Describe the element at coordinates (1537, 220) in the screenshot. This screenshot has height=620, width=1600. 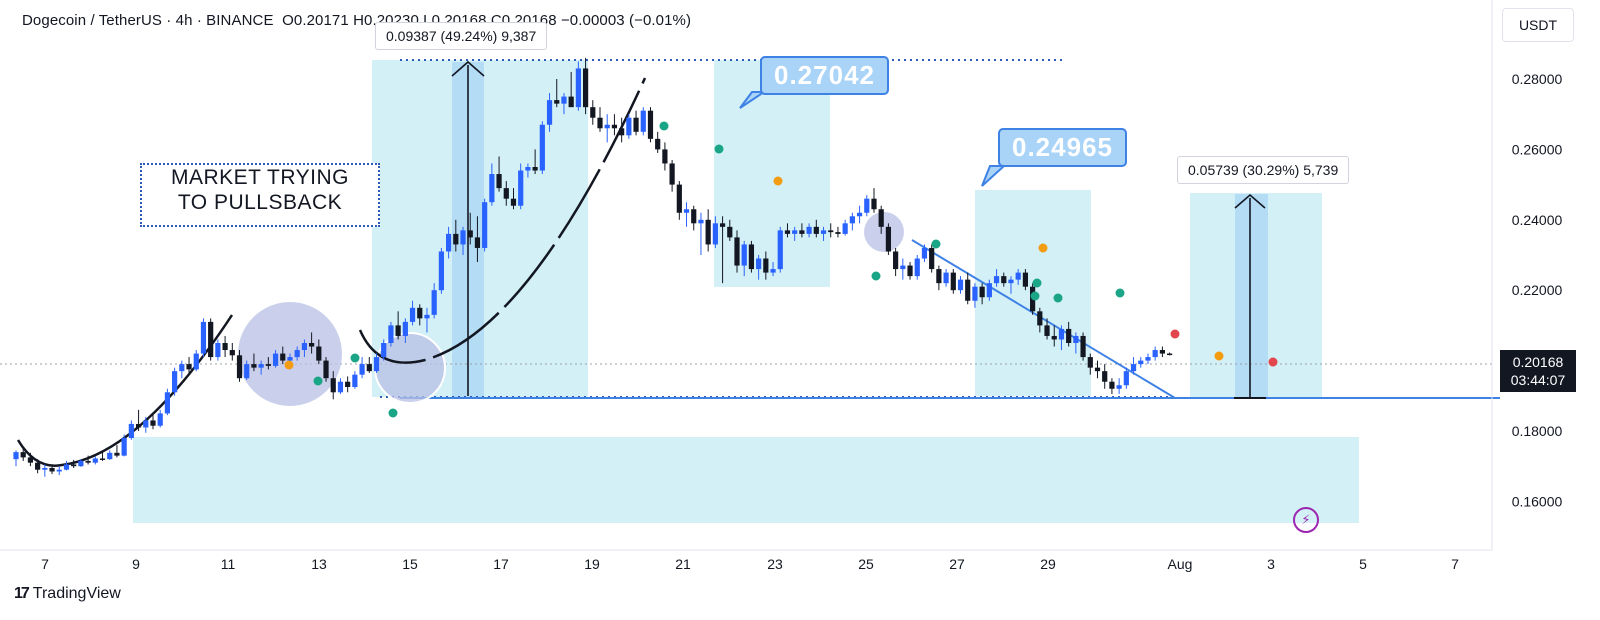
I see `y-tick-label: 0.24000` at that location.